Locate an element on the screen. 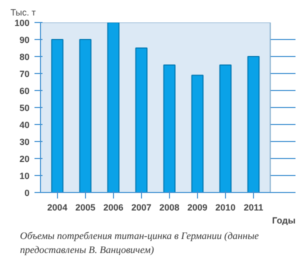 This screenshot has height=263, width=300. y-tick-label: 10 is located at coordinates (24, 176).